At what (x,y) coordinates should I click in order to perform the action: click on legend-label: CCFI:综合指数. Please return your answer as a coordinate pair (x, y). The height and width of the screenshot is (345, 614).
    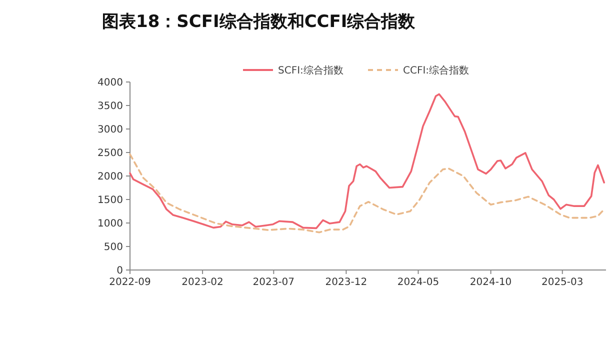
    Looking at the image, I should click on (436, 70).